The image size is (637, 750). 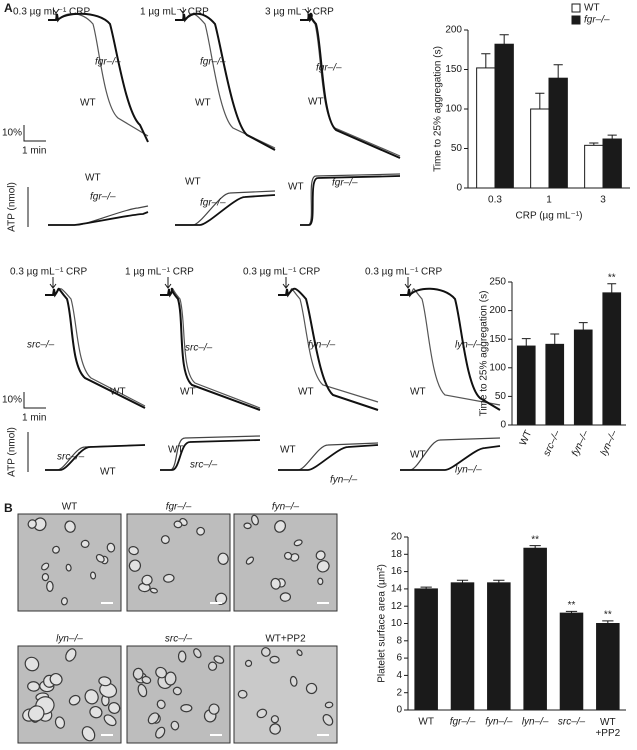 I want to click on atp-axis-label: ATP (nmol), so click(x=12, y=452).